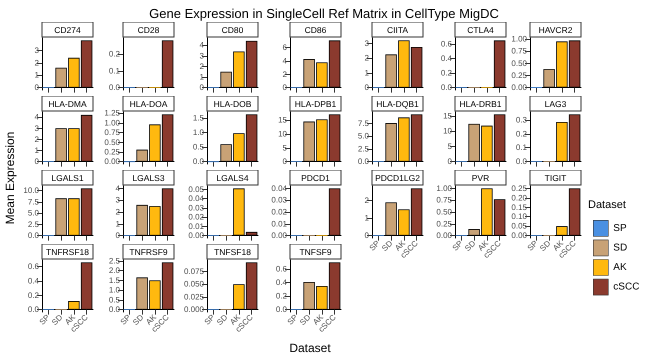 The height and width of the screenshot is (360, 648). What do you see at coordinates (67, 104) in the screenshot?
I see `chart-title: HLA-DMA` at bounding box center [67, 104].